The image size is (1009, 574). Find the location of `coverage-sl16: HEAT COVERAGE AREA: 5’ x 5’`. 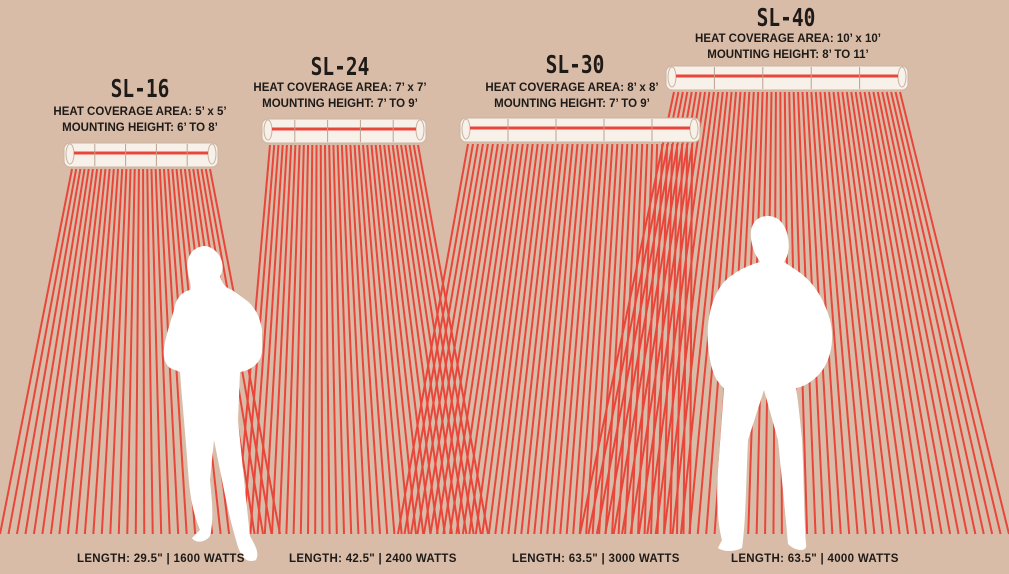

coverage-sl16: HEAT COVERAGE AREA: 5’ x 5’ is located at coordinates (140, 112).